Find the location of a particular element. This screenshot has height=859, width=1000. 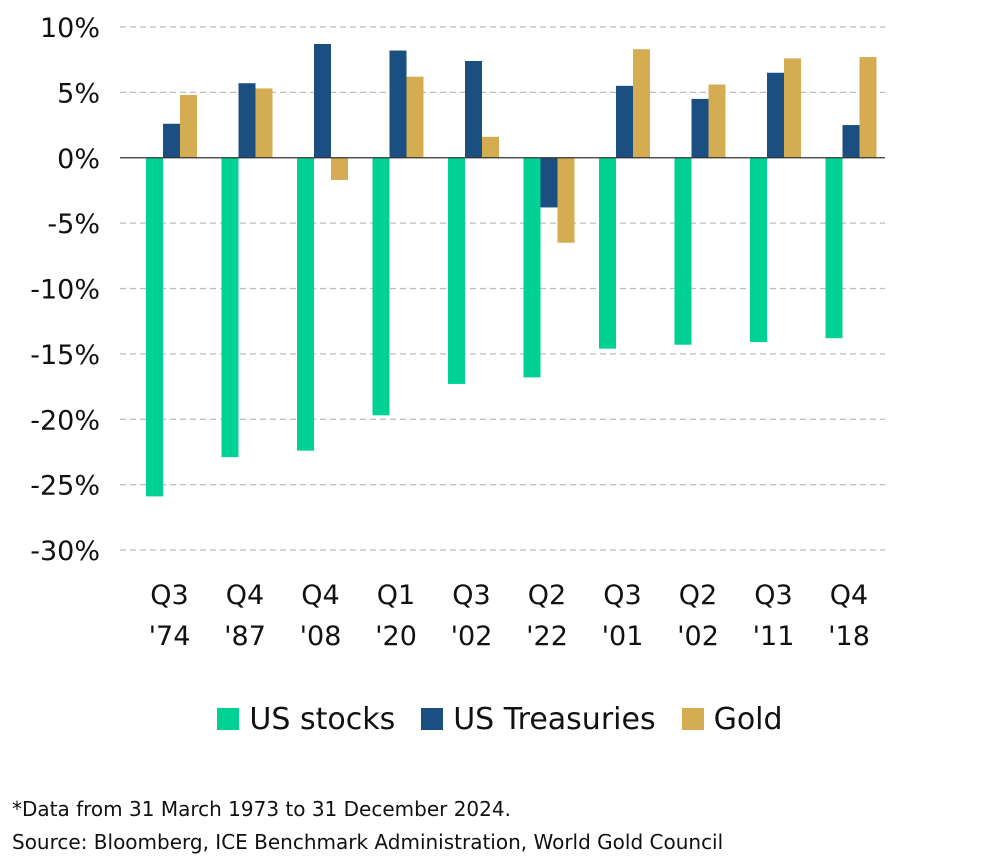

legend-swatch-us-treasuries is located at coordinates (432, 719).